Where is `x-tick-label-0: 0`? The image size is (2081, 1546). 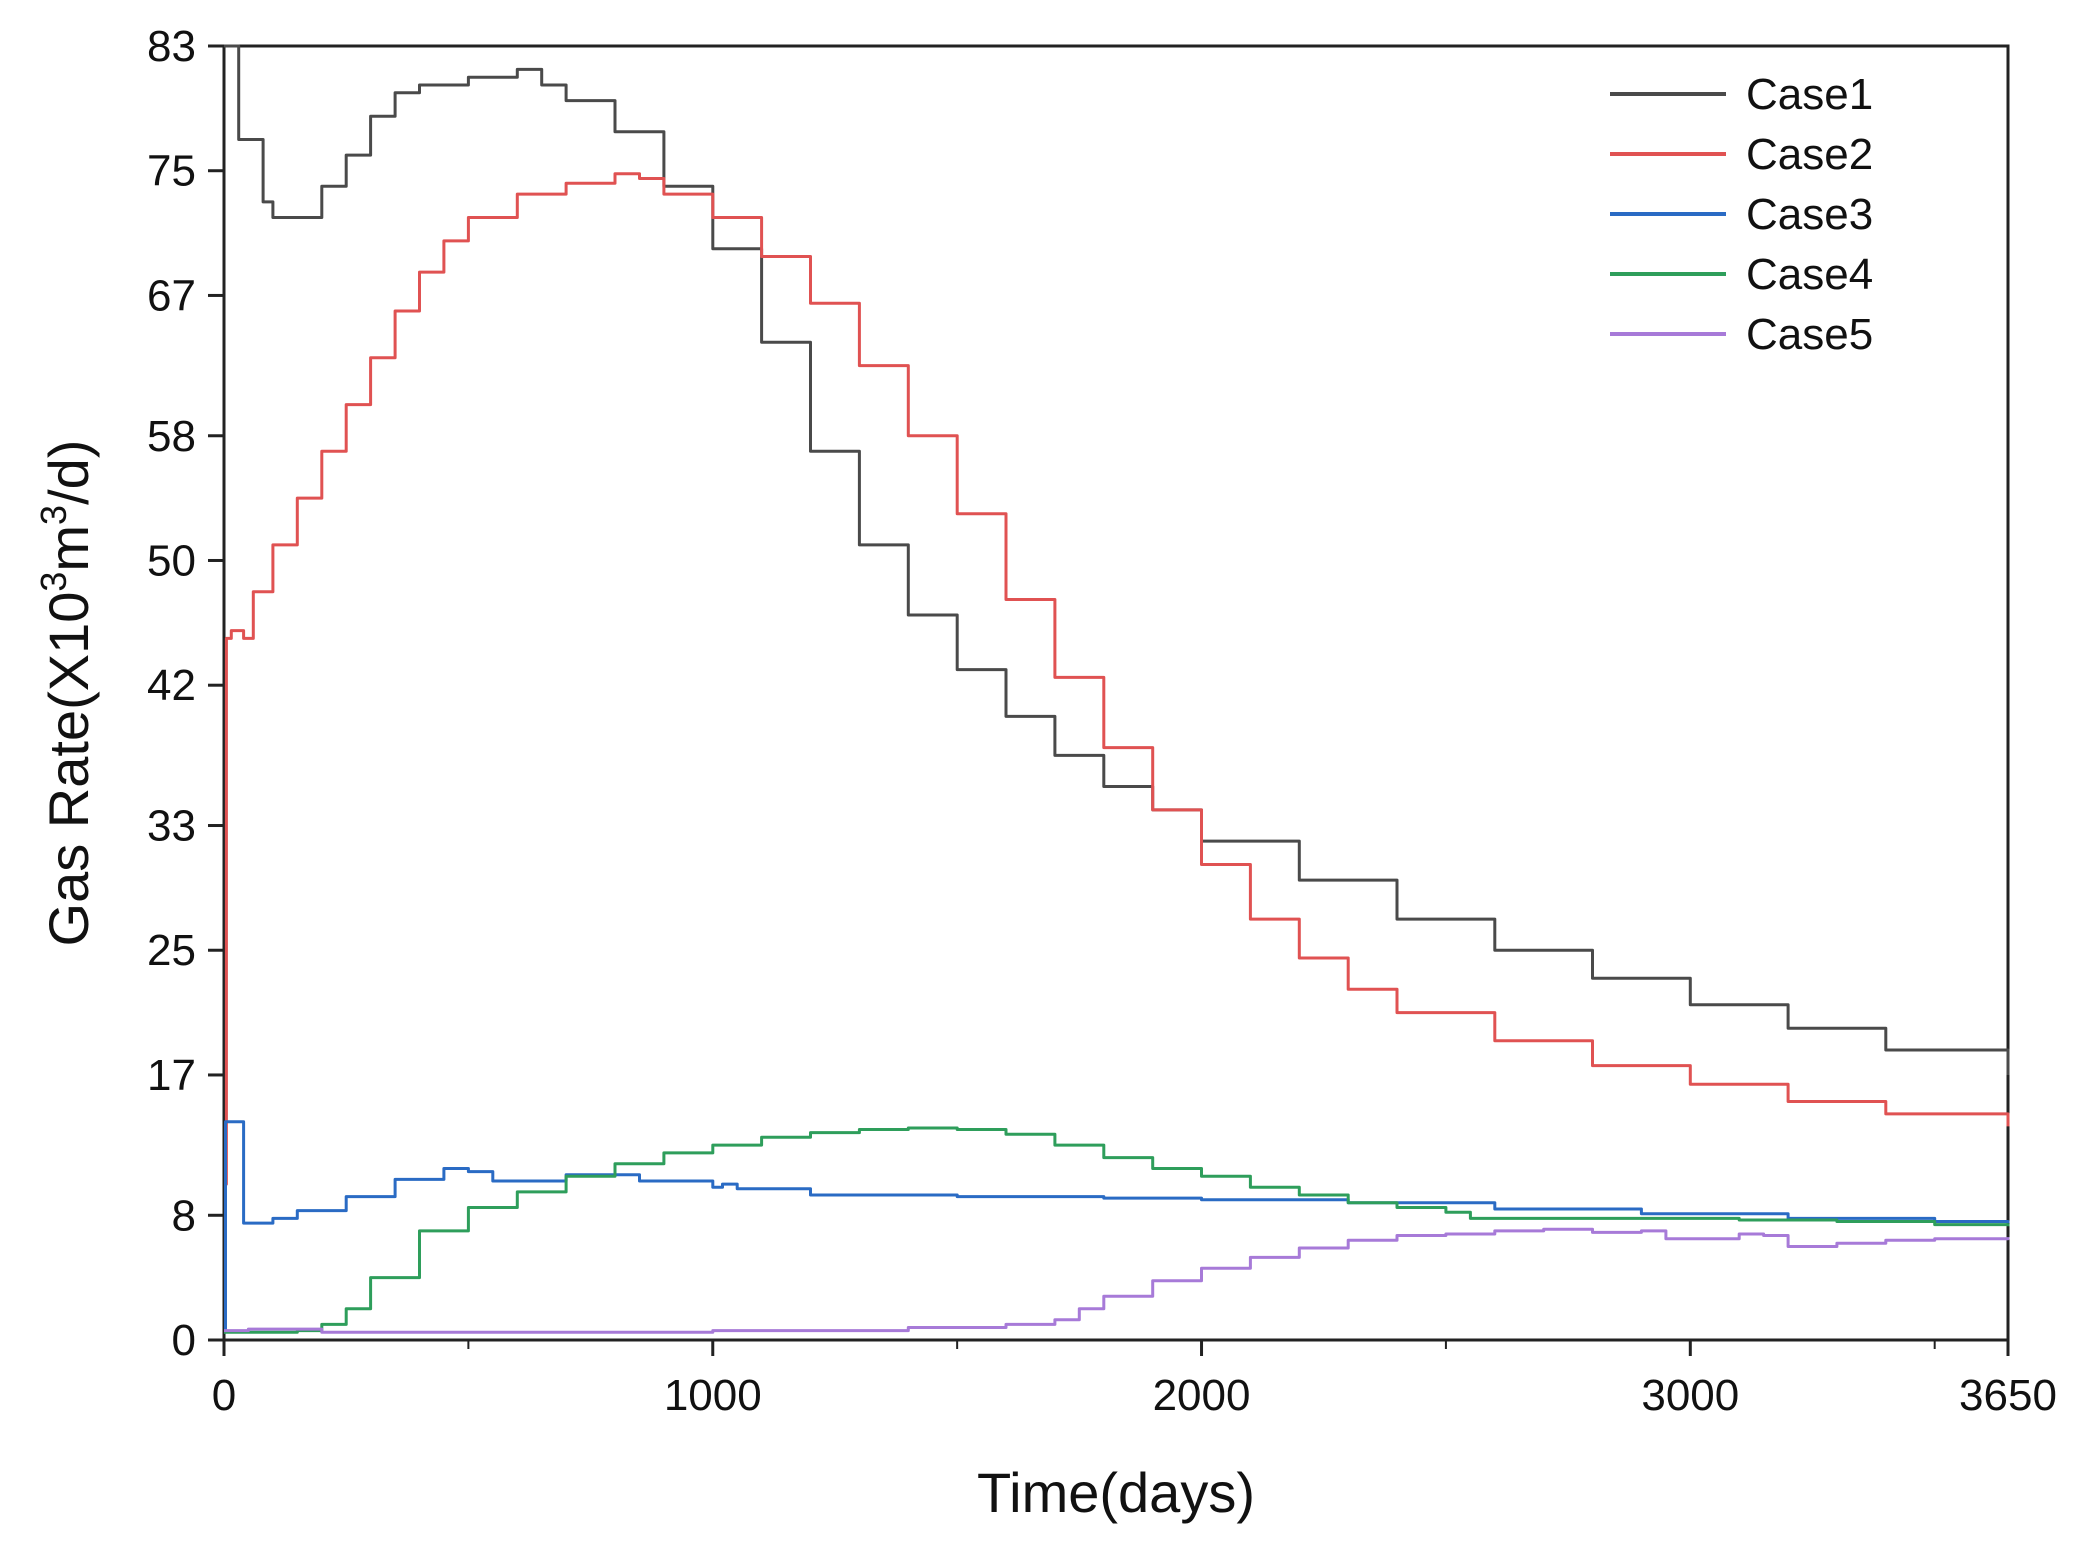
x-tick-label-0: 0 is located at coordinates (224, 1395).